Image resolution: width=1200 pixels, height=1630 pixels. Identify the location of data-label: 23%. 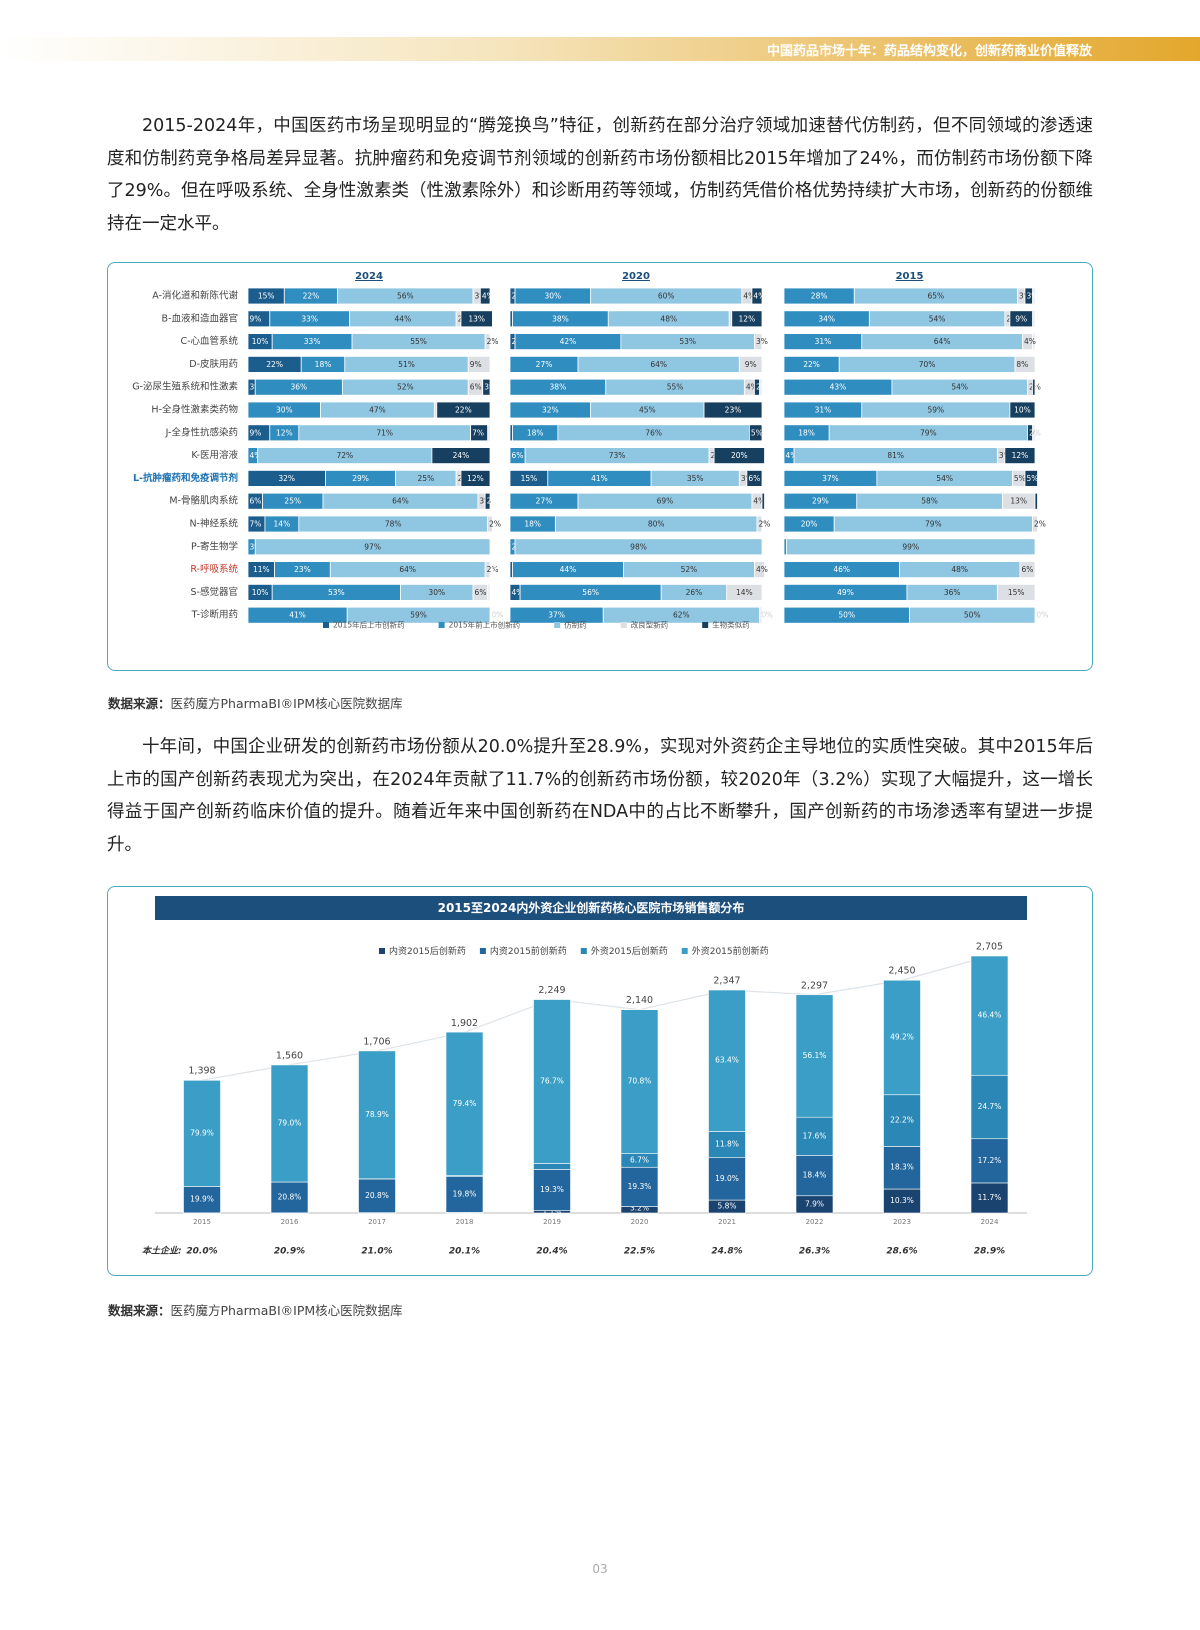
(733, 410).